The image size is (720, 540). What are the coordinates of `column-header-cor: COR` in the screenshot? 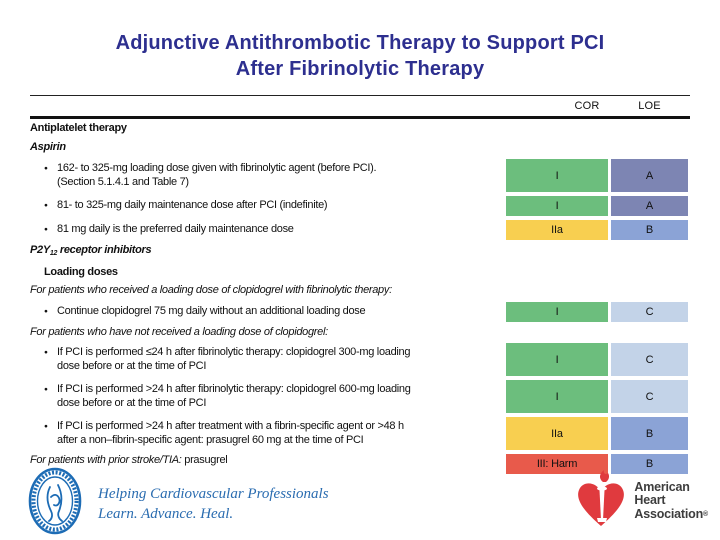 It's located at (587, 106).